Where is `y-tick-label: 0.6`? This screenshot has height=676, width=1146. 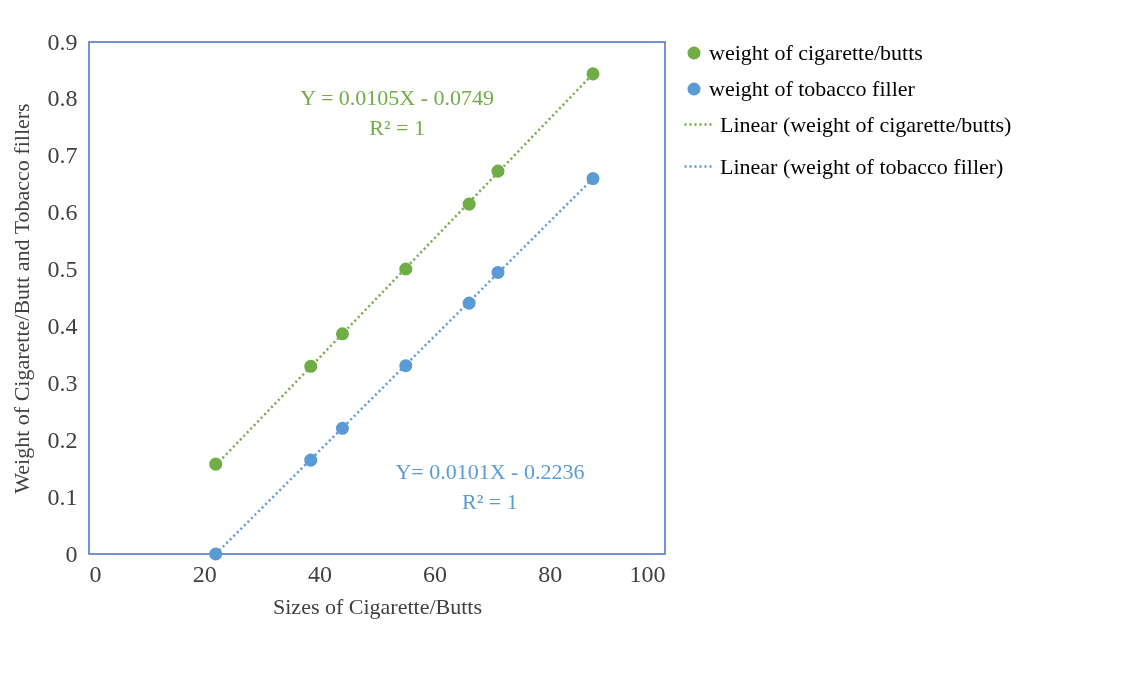
y-tick-label: 0.6 is located at coordinates (62, 212).